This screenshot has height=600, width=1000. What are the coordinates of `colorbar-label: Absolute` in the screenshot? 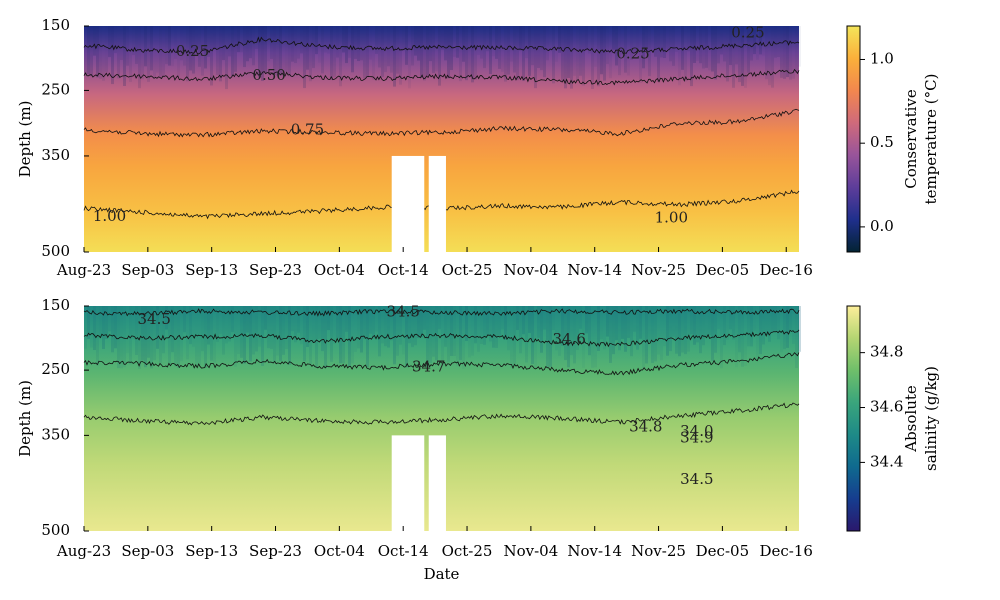 It's located at (911, 419).